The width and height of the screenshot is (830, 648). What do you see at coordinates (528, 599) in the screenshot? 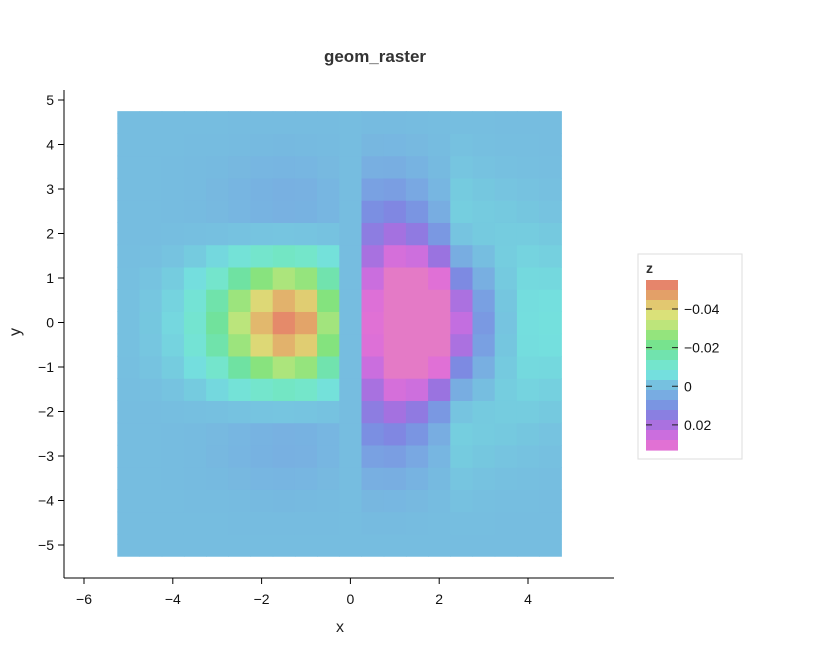
I see `x-tick-label: 4` at bounding box center [528, 599].